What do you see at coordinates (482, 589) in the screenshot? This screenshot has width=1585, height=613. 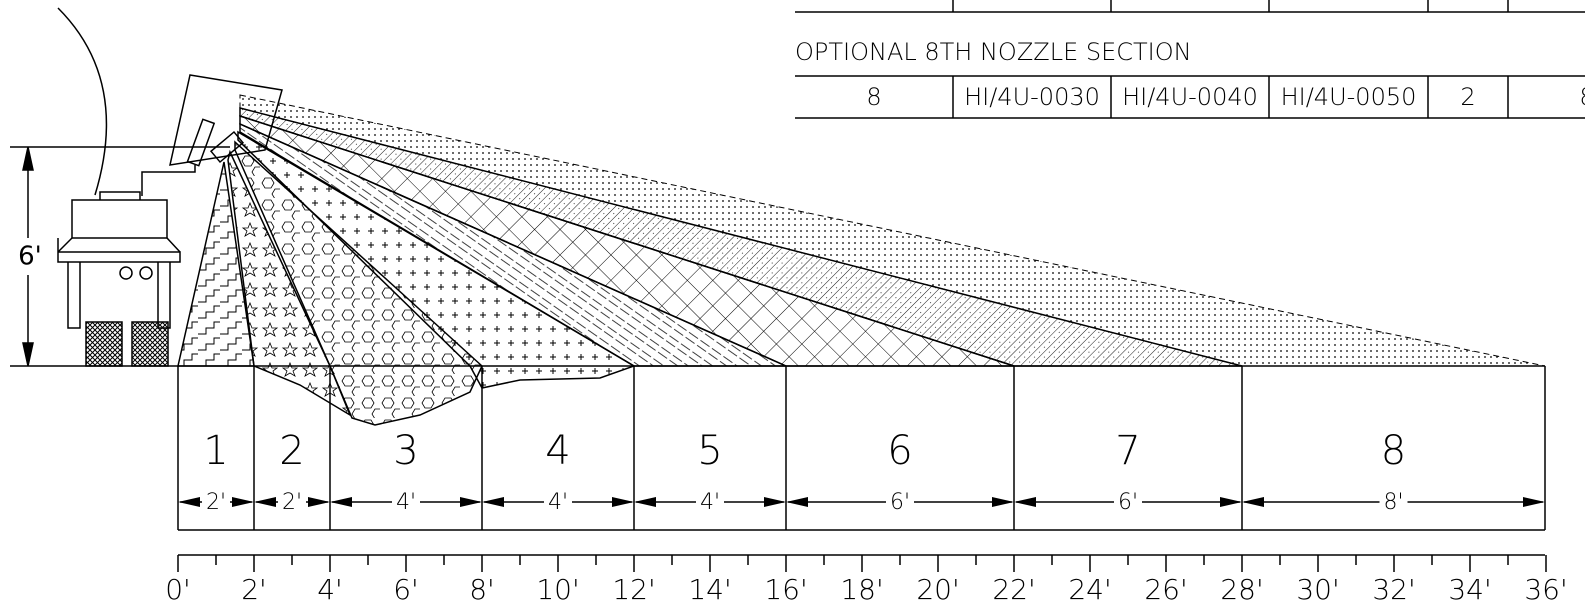 I see `scale-label: 8'` at bounding box center [482, 589].